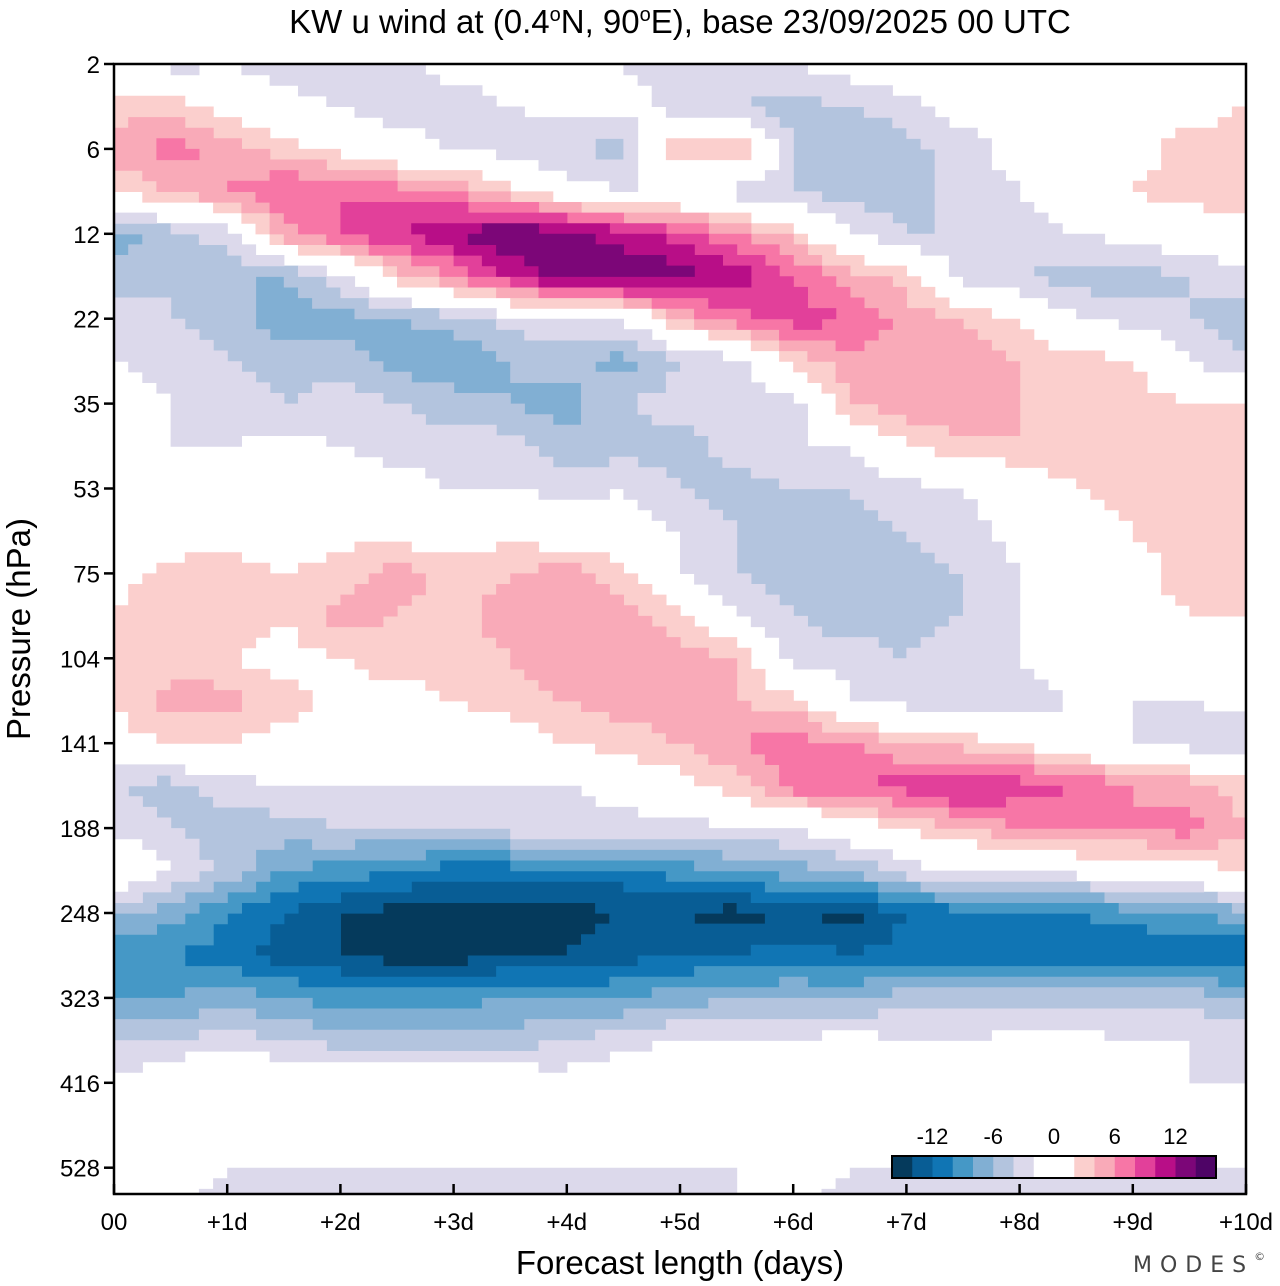 Image resolution: width=1280 pixels, height=1286 pixels. What do you see at coordinates (80, 1084) in the screenshot?
I see `y-tick-label: 416` at bounding box center [80, 1084].